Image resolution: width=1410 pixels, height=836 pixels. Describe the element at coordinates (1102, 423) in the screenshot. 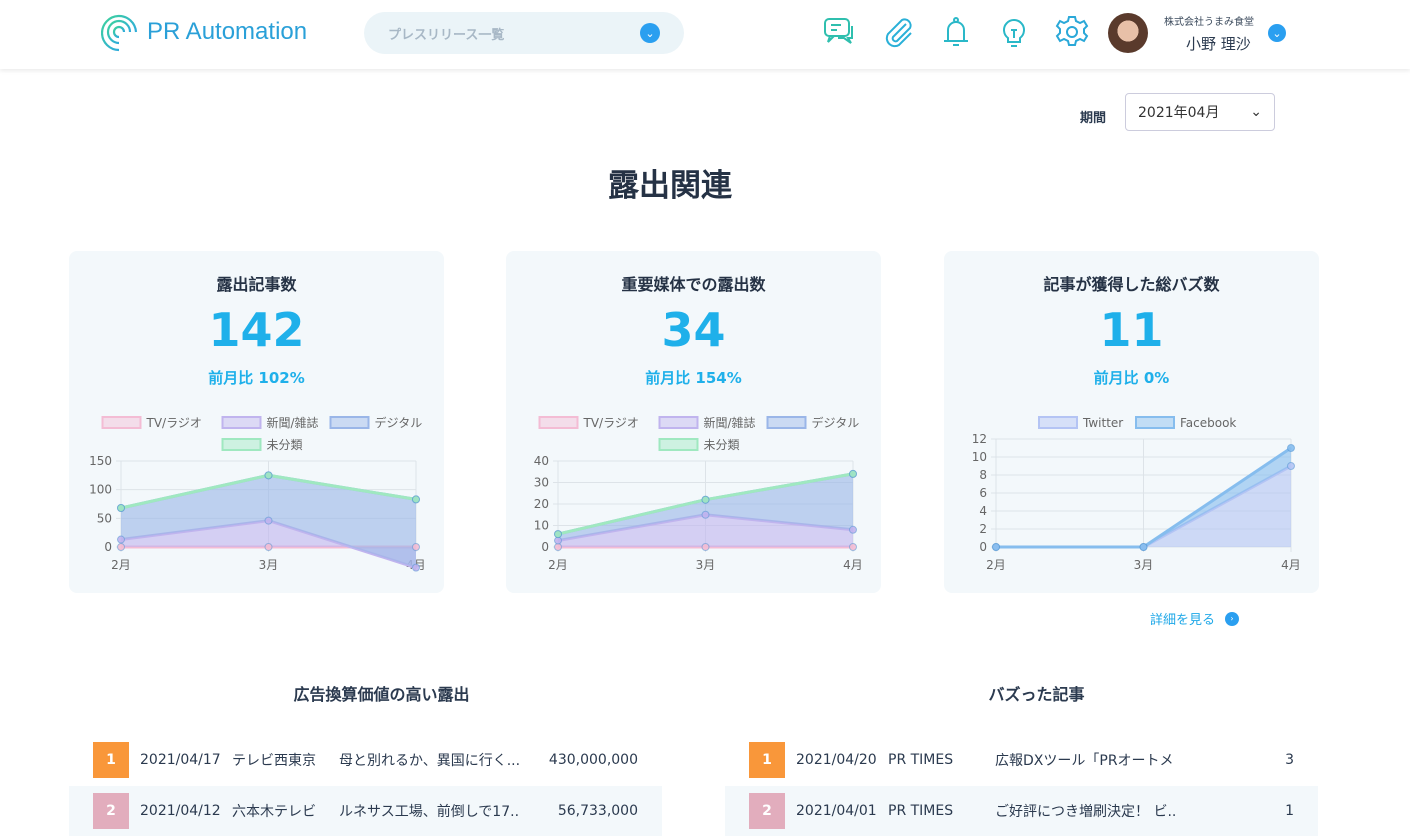

I see `legend-label: Twitter` at that location.